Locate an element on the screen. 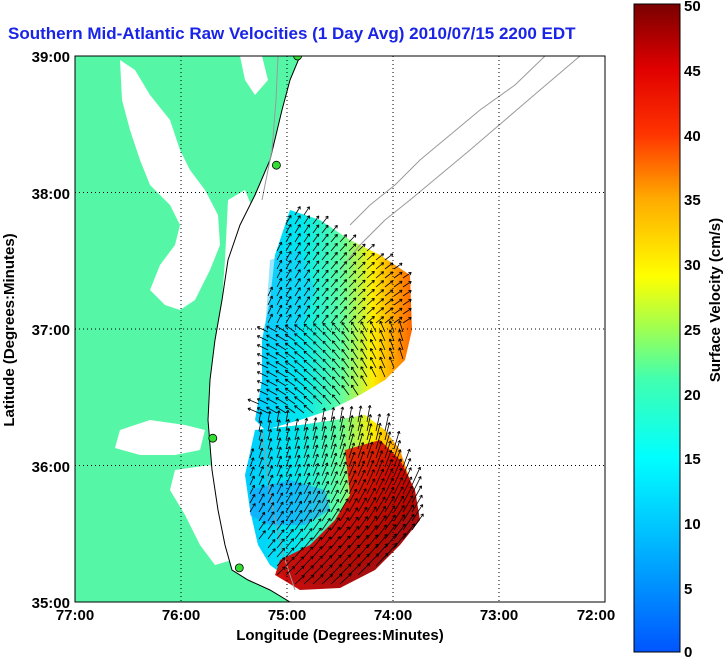  y-tick-labels: 39:00 38:00 37:00 36:00 35:00 is located at coordinates (51, 330).